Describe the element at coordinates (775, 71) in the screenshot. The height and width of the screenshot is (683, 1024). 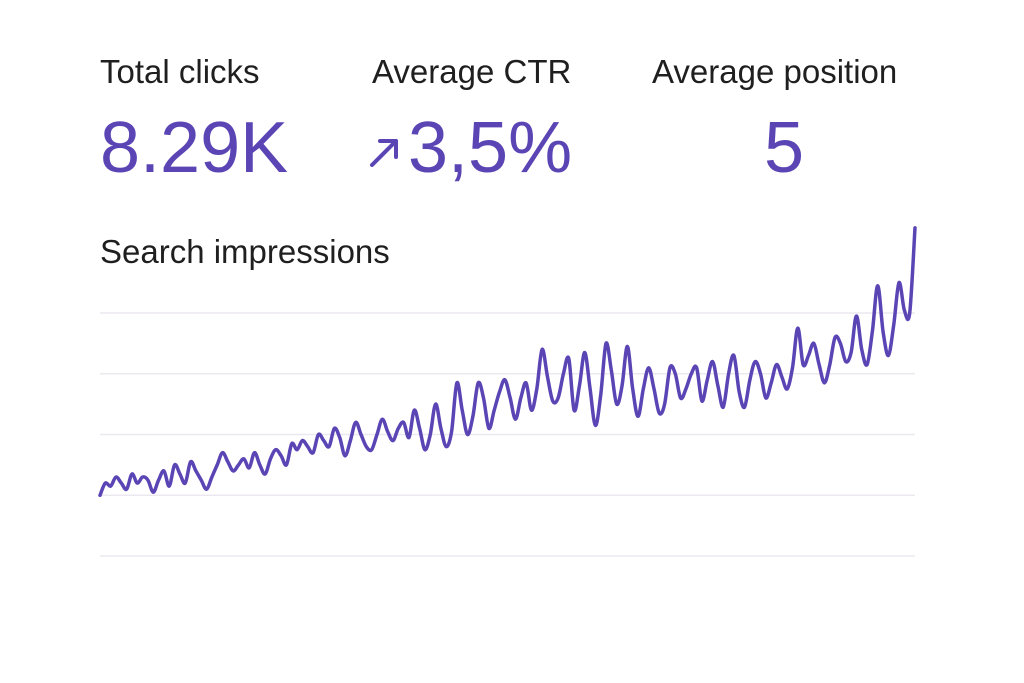
I see `average-position-label: Average position` at that location.